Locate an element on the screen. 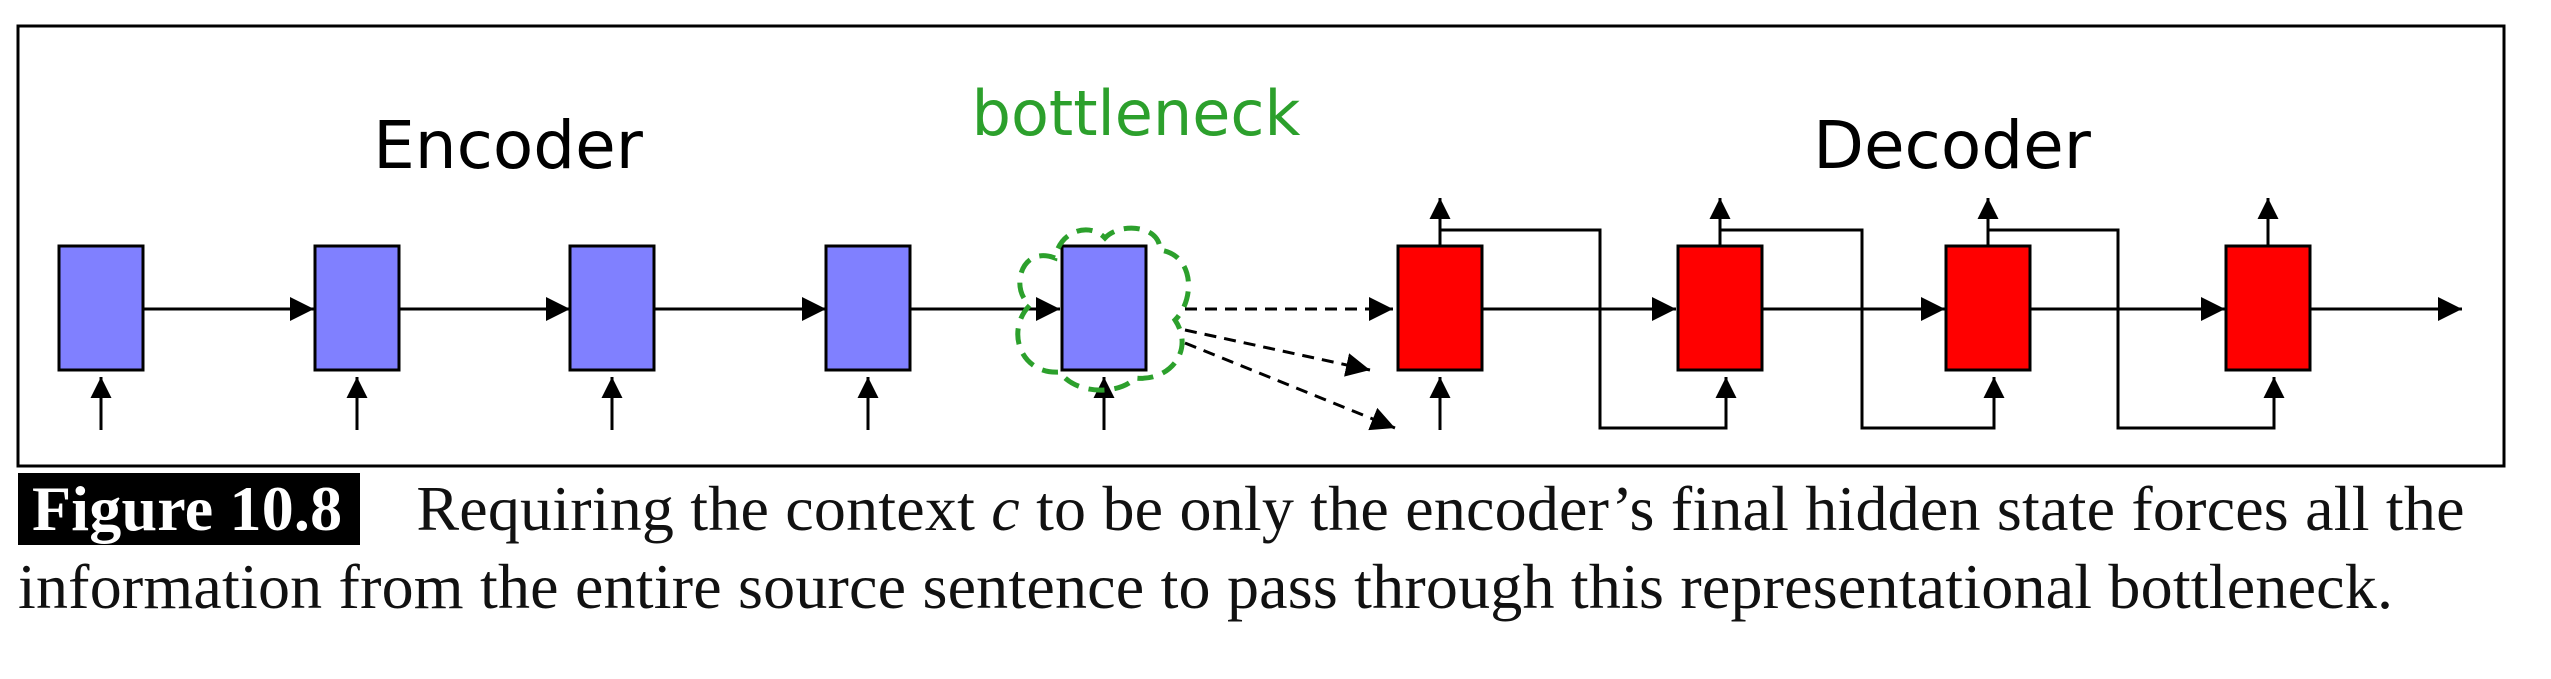 The image size is (2551, 679). bottleneck-outline is located at coordinates (1103, 309).